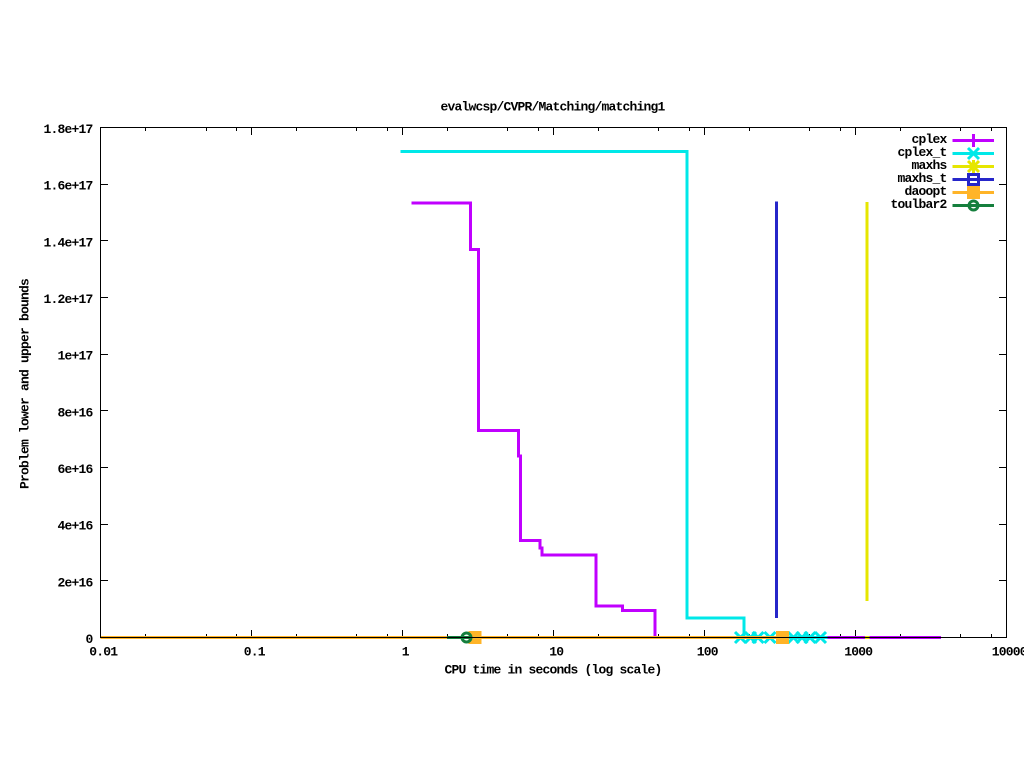 The height and width of the screenshot is (768, 1024). Describe the element at coordinates (552, 670) in the screenshot. I see `svg-text:CPU time in seconds (log scale: CPU time in seconds (log scale)` at that location.